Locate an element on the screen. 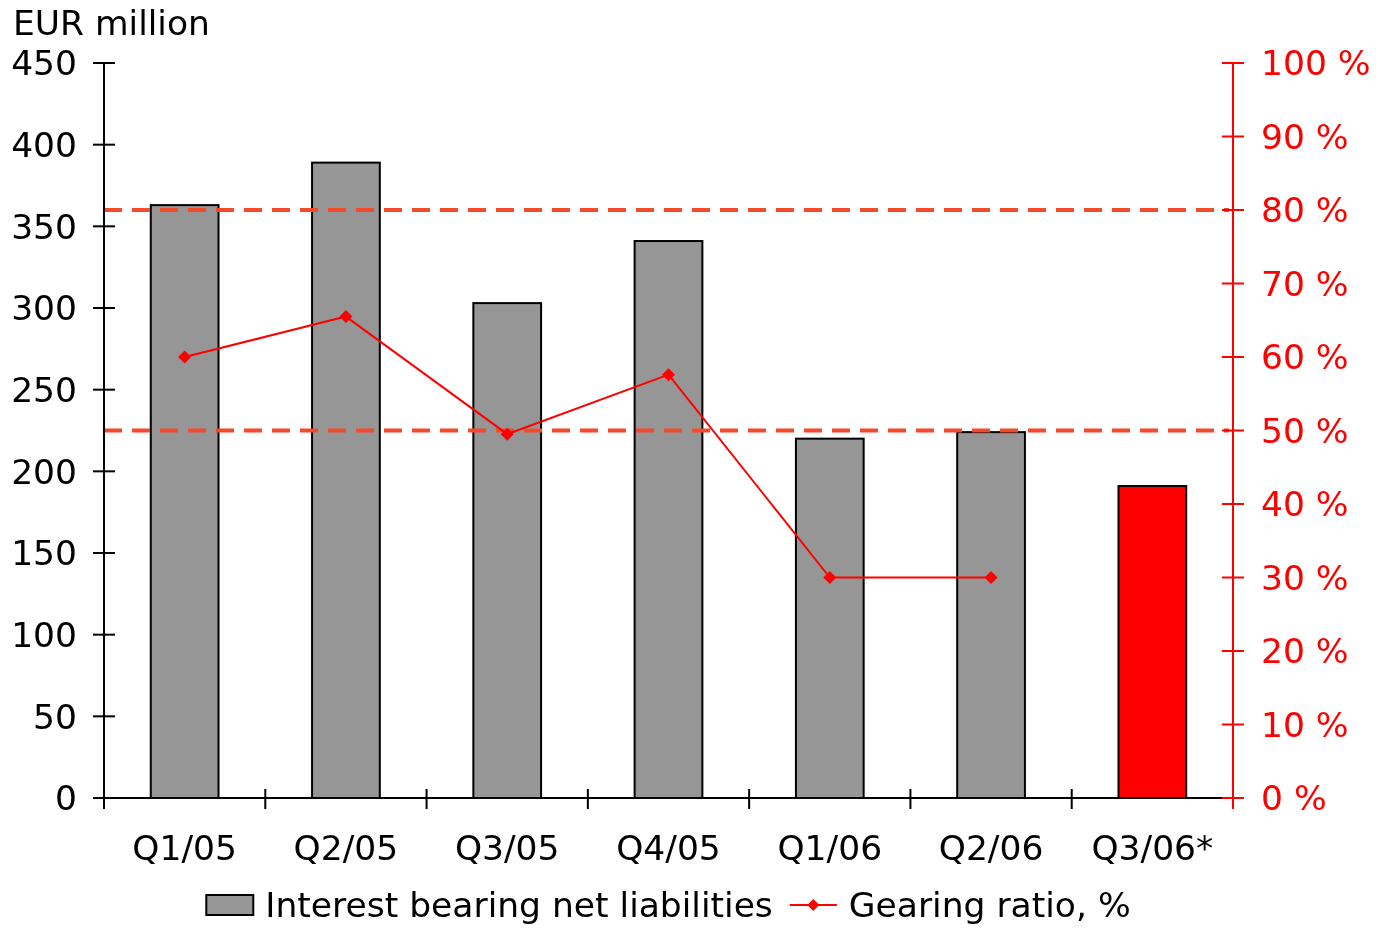  y-tick-label: 200 is located at coordinates (44, 471).